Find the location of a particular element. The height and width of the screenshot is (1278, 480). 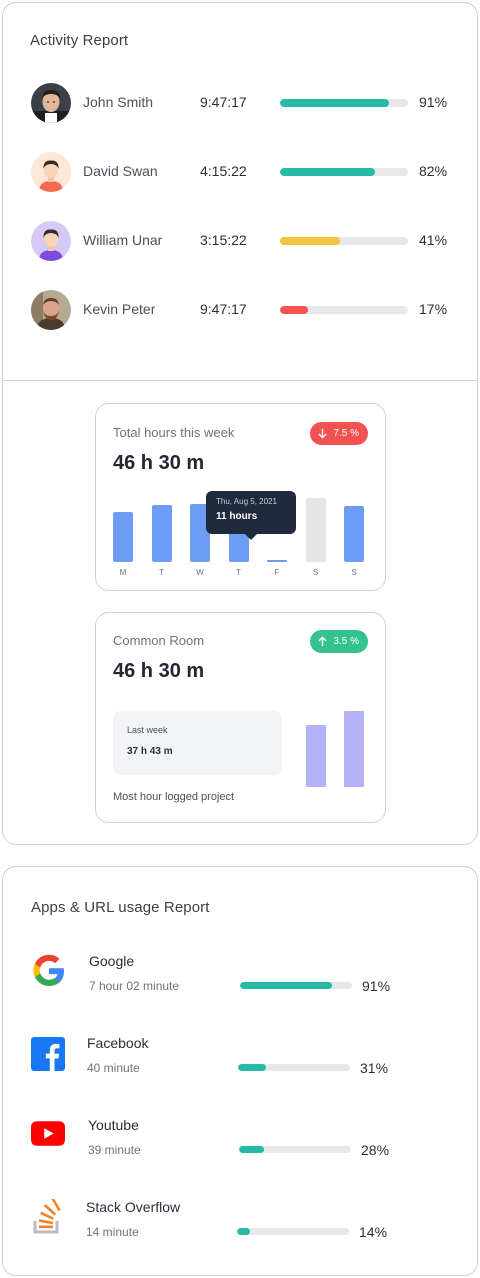

change-badge: 7.5 % is located at coordinates (339, 433).